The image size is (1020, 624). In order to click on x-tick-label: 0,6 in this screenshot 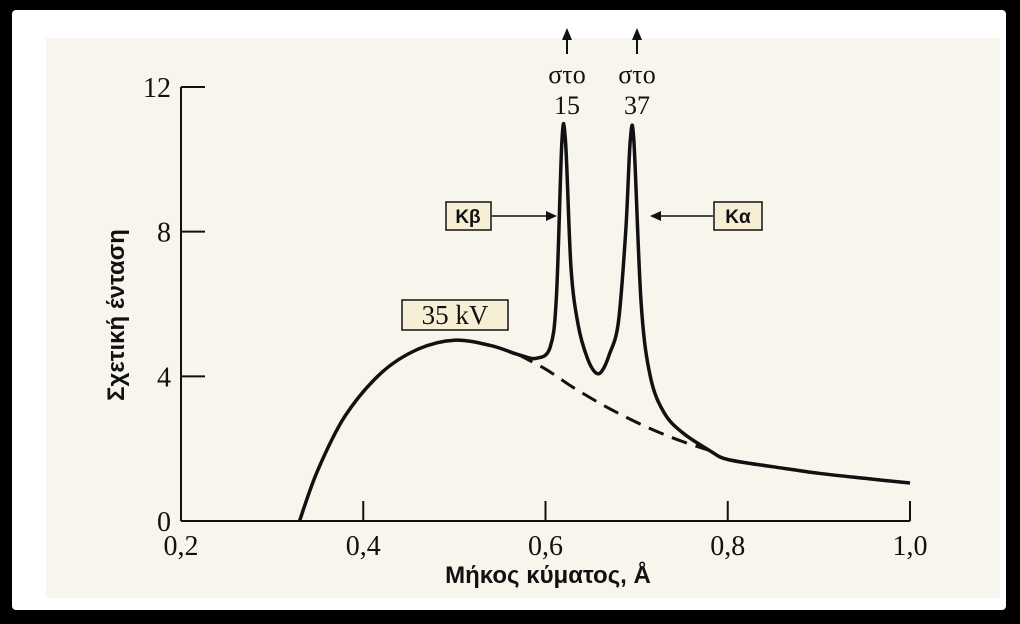, I will do `click(545, 546)`.